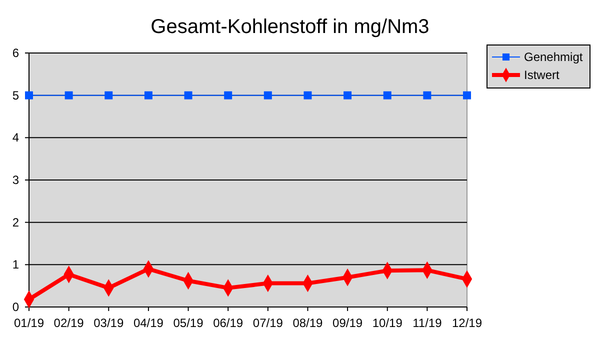 The height and width of the screenshot is (338, 595). What do you see at coordinates (347, 323) in the screenshot?
I see `x-tick-label: 09/19` at bounding box center [347, 323].